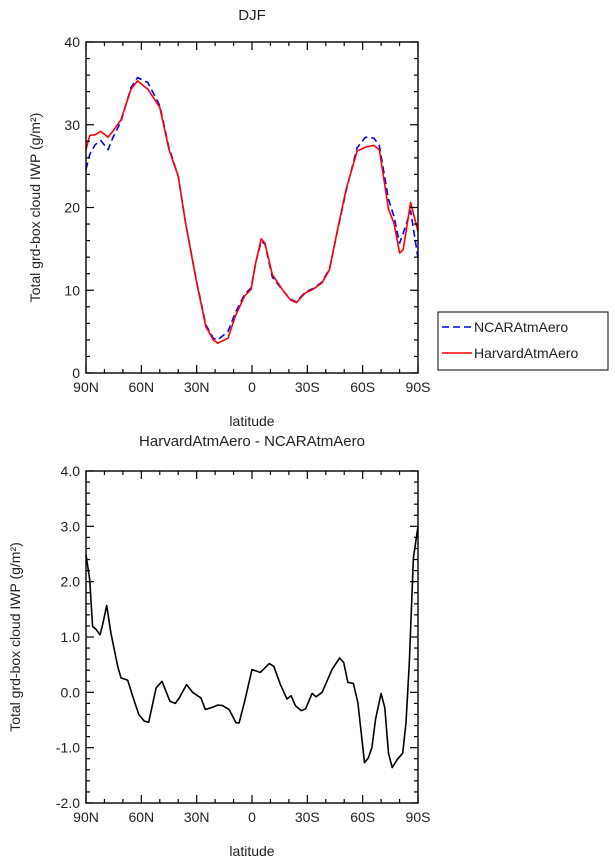  Describe the element at coordinates (252, 15) in the screenshot. I see `chart-title: DJF` at that location.